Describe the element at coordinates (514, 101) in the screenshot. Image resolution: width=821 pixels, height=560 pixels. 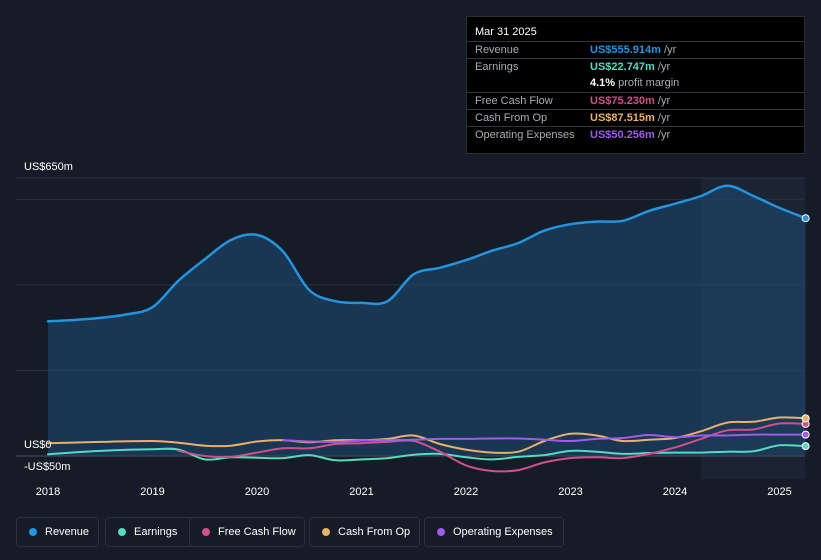
I see `tooltip-label: Free Cash Flow` at that location.